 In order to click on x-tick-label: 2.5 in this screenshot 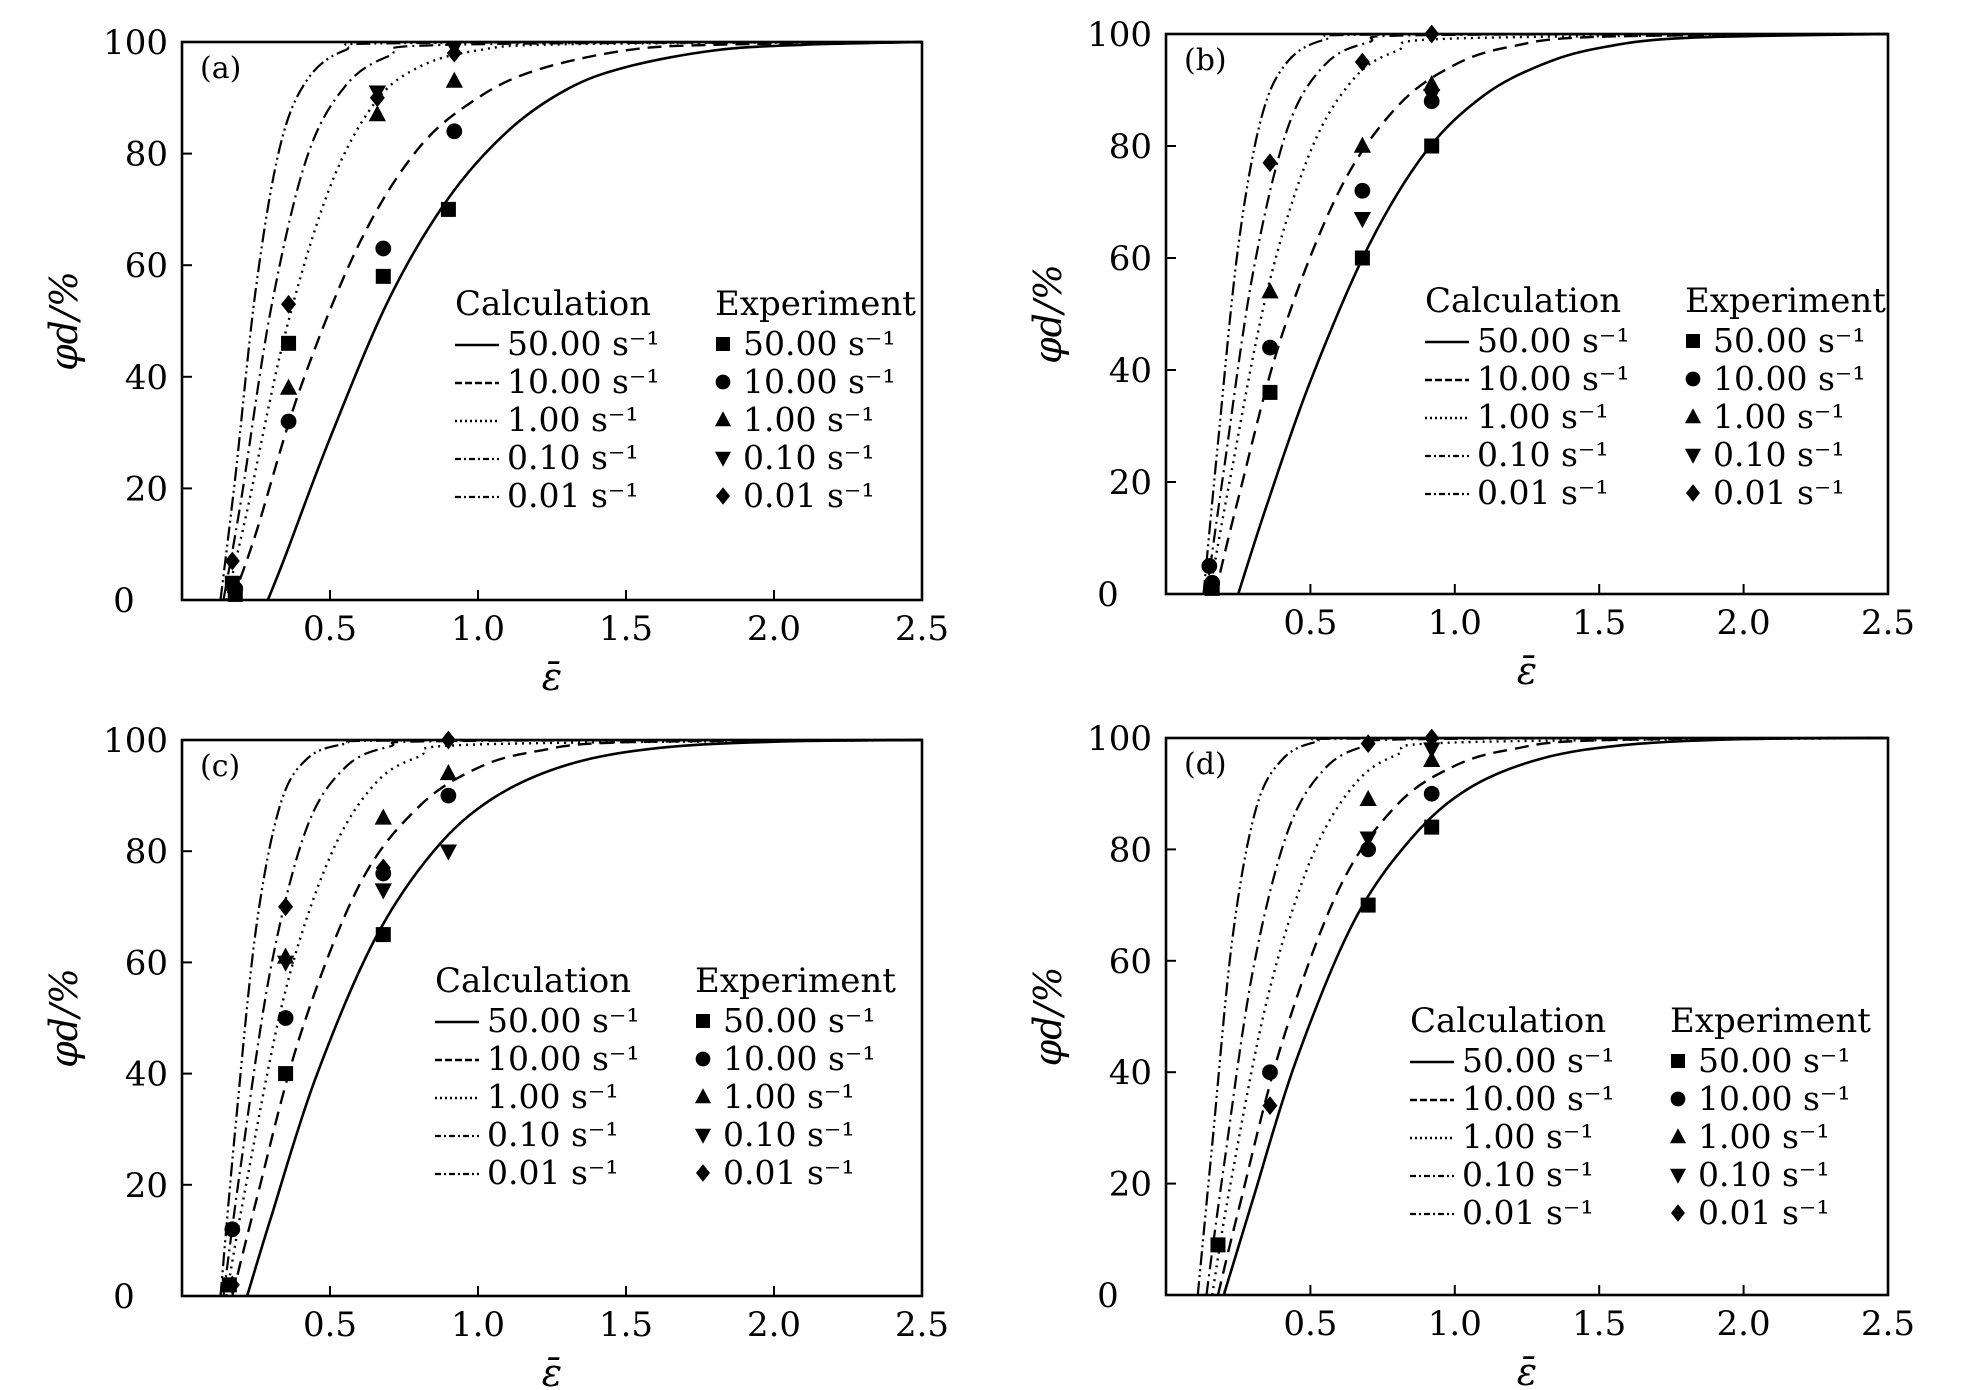, I will do `click(922, 629)`.